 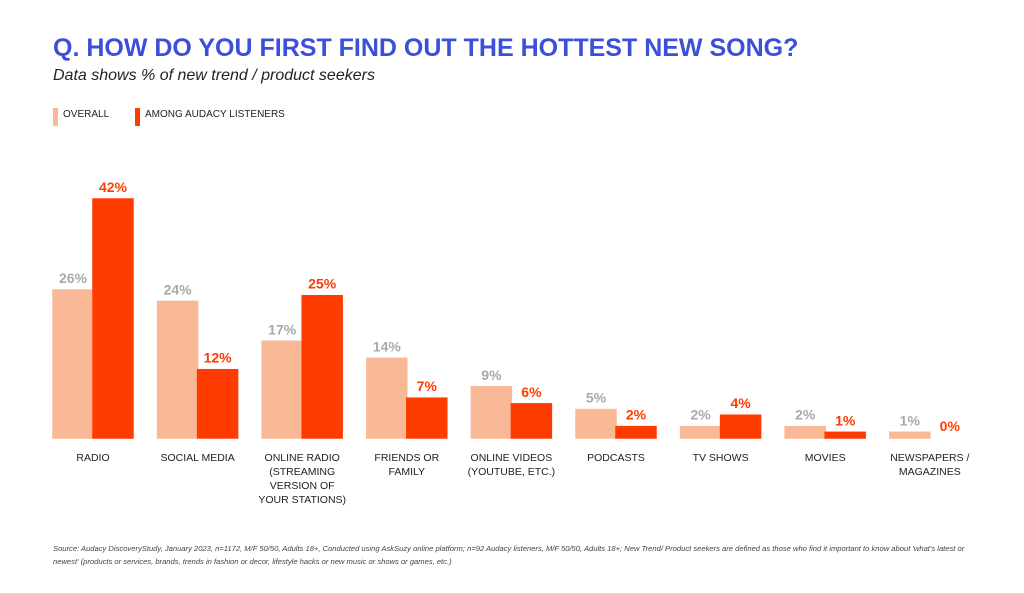 What do you see at coordinates (113, 187) in the screenshot?
I see `value-label: 42%` at bounding box center [113, 187].